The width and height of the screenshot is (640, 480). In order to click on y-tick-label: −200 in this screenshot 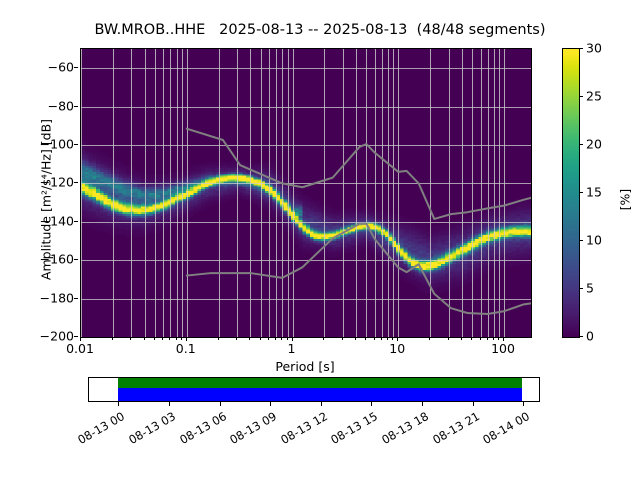, I will do `click(56, 336)`.